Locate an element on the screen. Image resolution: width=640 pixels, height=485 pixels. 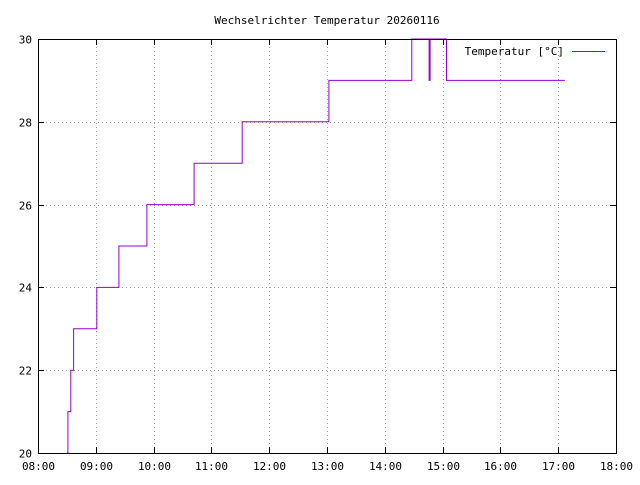
x-tick-label: 18:00 is located at coordinates (616, 466).